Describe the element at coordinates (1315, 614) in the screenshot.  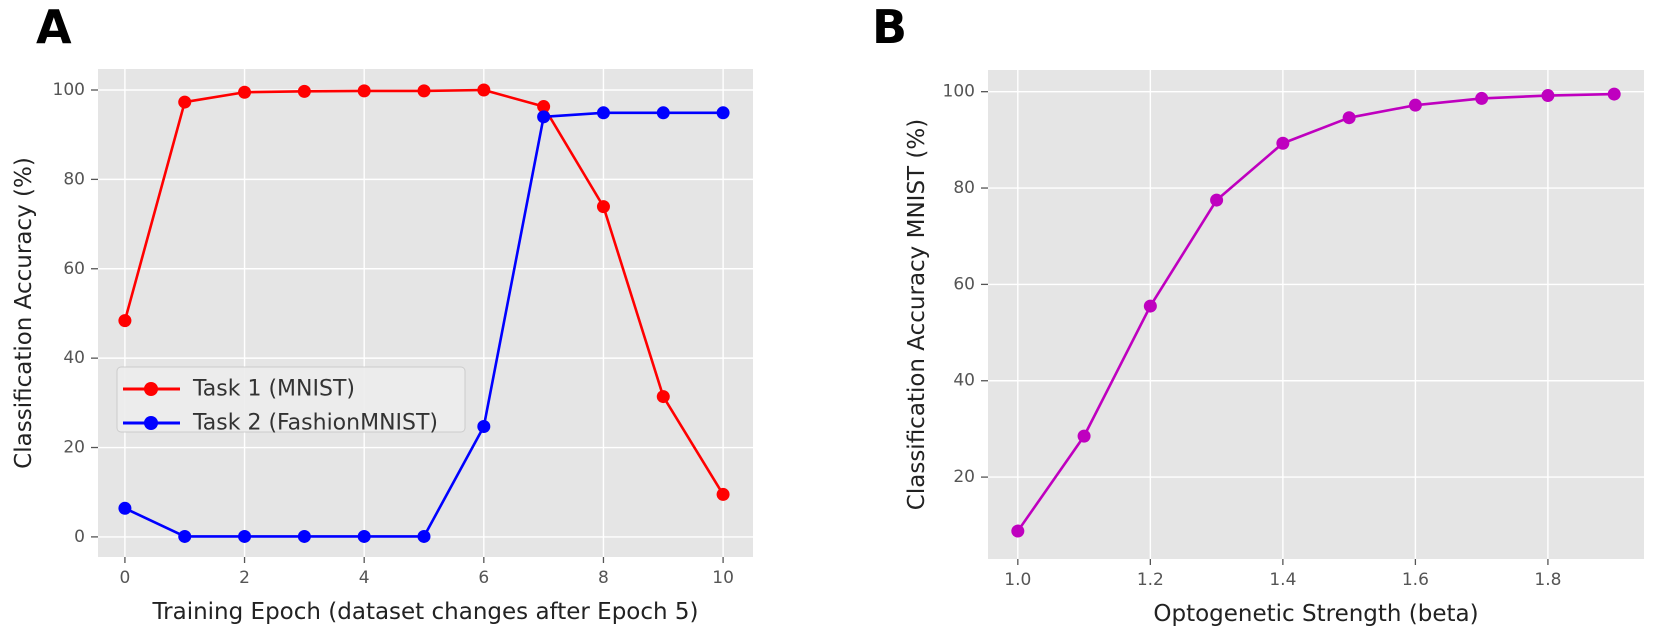
I see `x-axis-label: Optogenetic Strength (beta)` at that location.